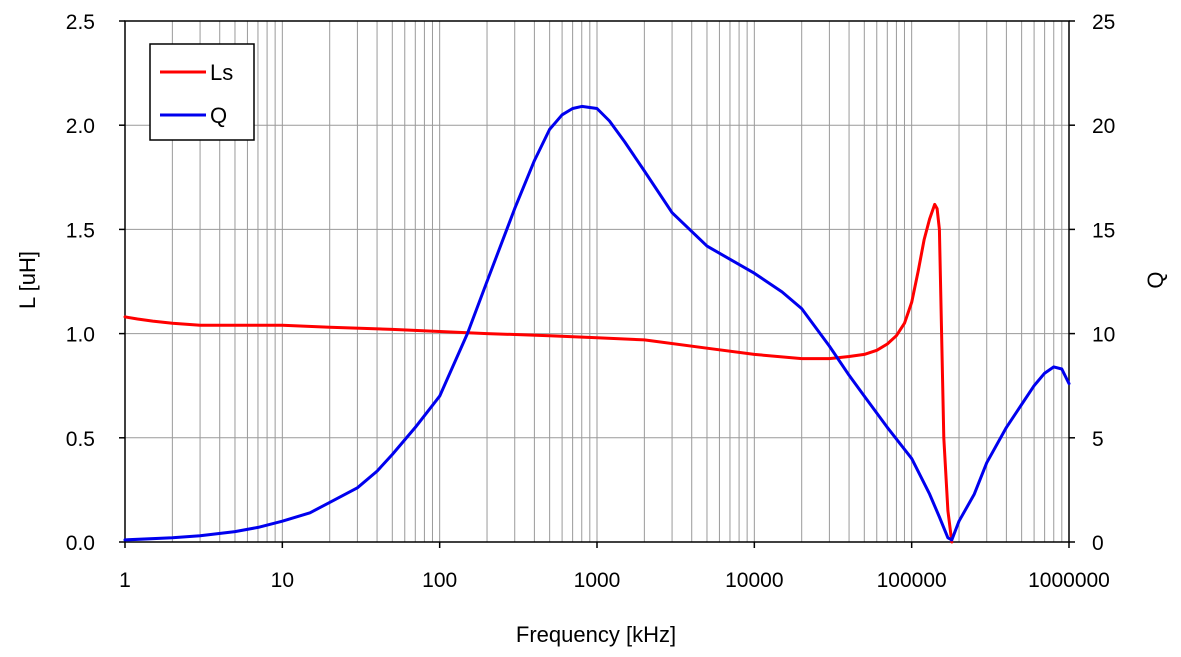 This screenshot has height=657, width=1181. Describe the element at coordinates (597, 580) in the screenshot. I see `x-tick-label: 1000` at that location.